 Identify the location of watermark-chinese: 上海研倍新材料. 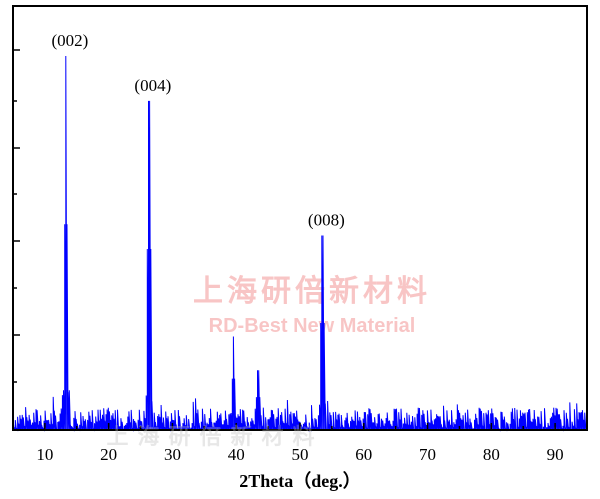
(312, 291).